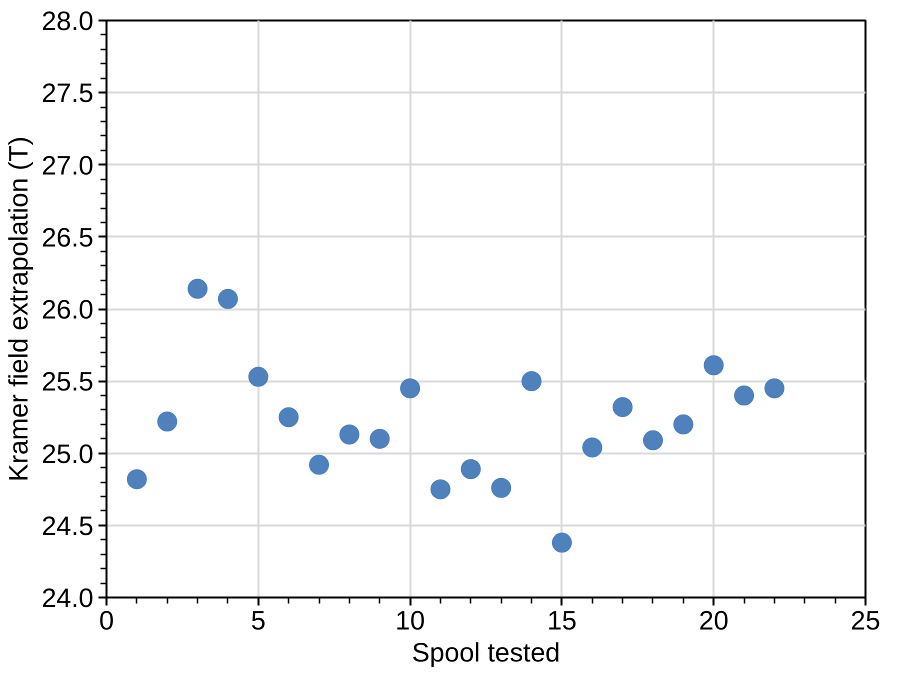 This screenshot has width=910, height=676. I want to click on y-tick-label: 24.5, so click(68, 525).